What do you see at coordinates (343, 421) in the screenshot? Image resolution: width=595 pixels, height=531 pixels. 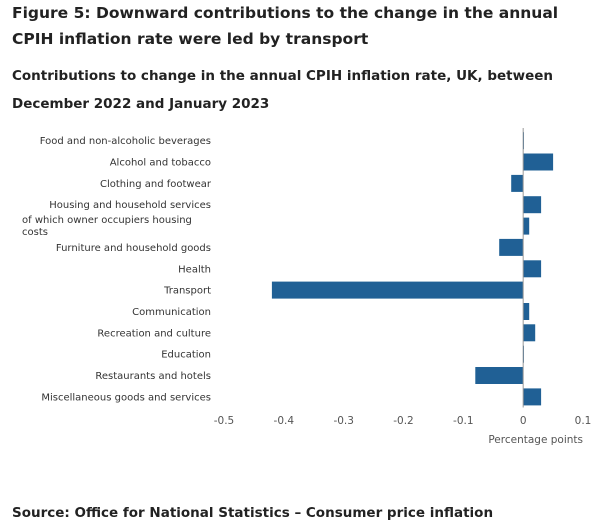 I see `x-tick-label: -0.3` at bounding box center [343, 421].